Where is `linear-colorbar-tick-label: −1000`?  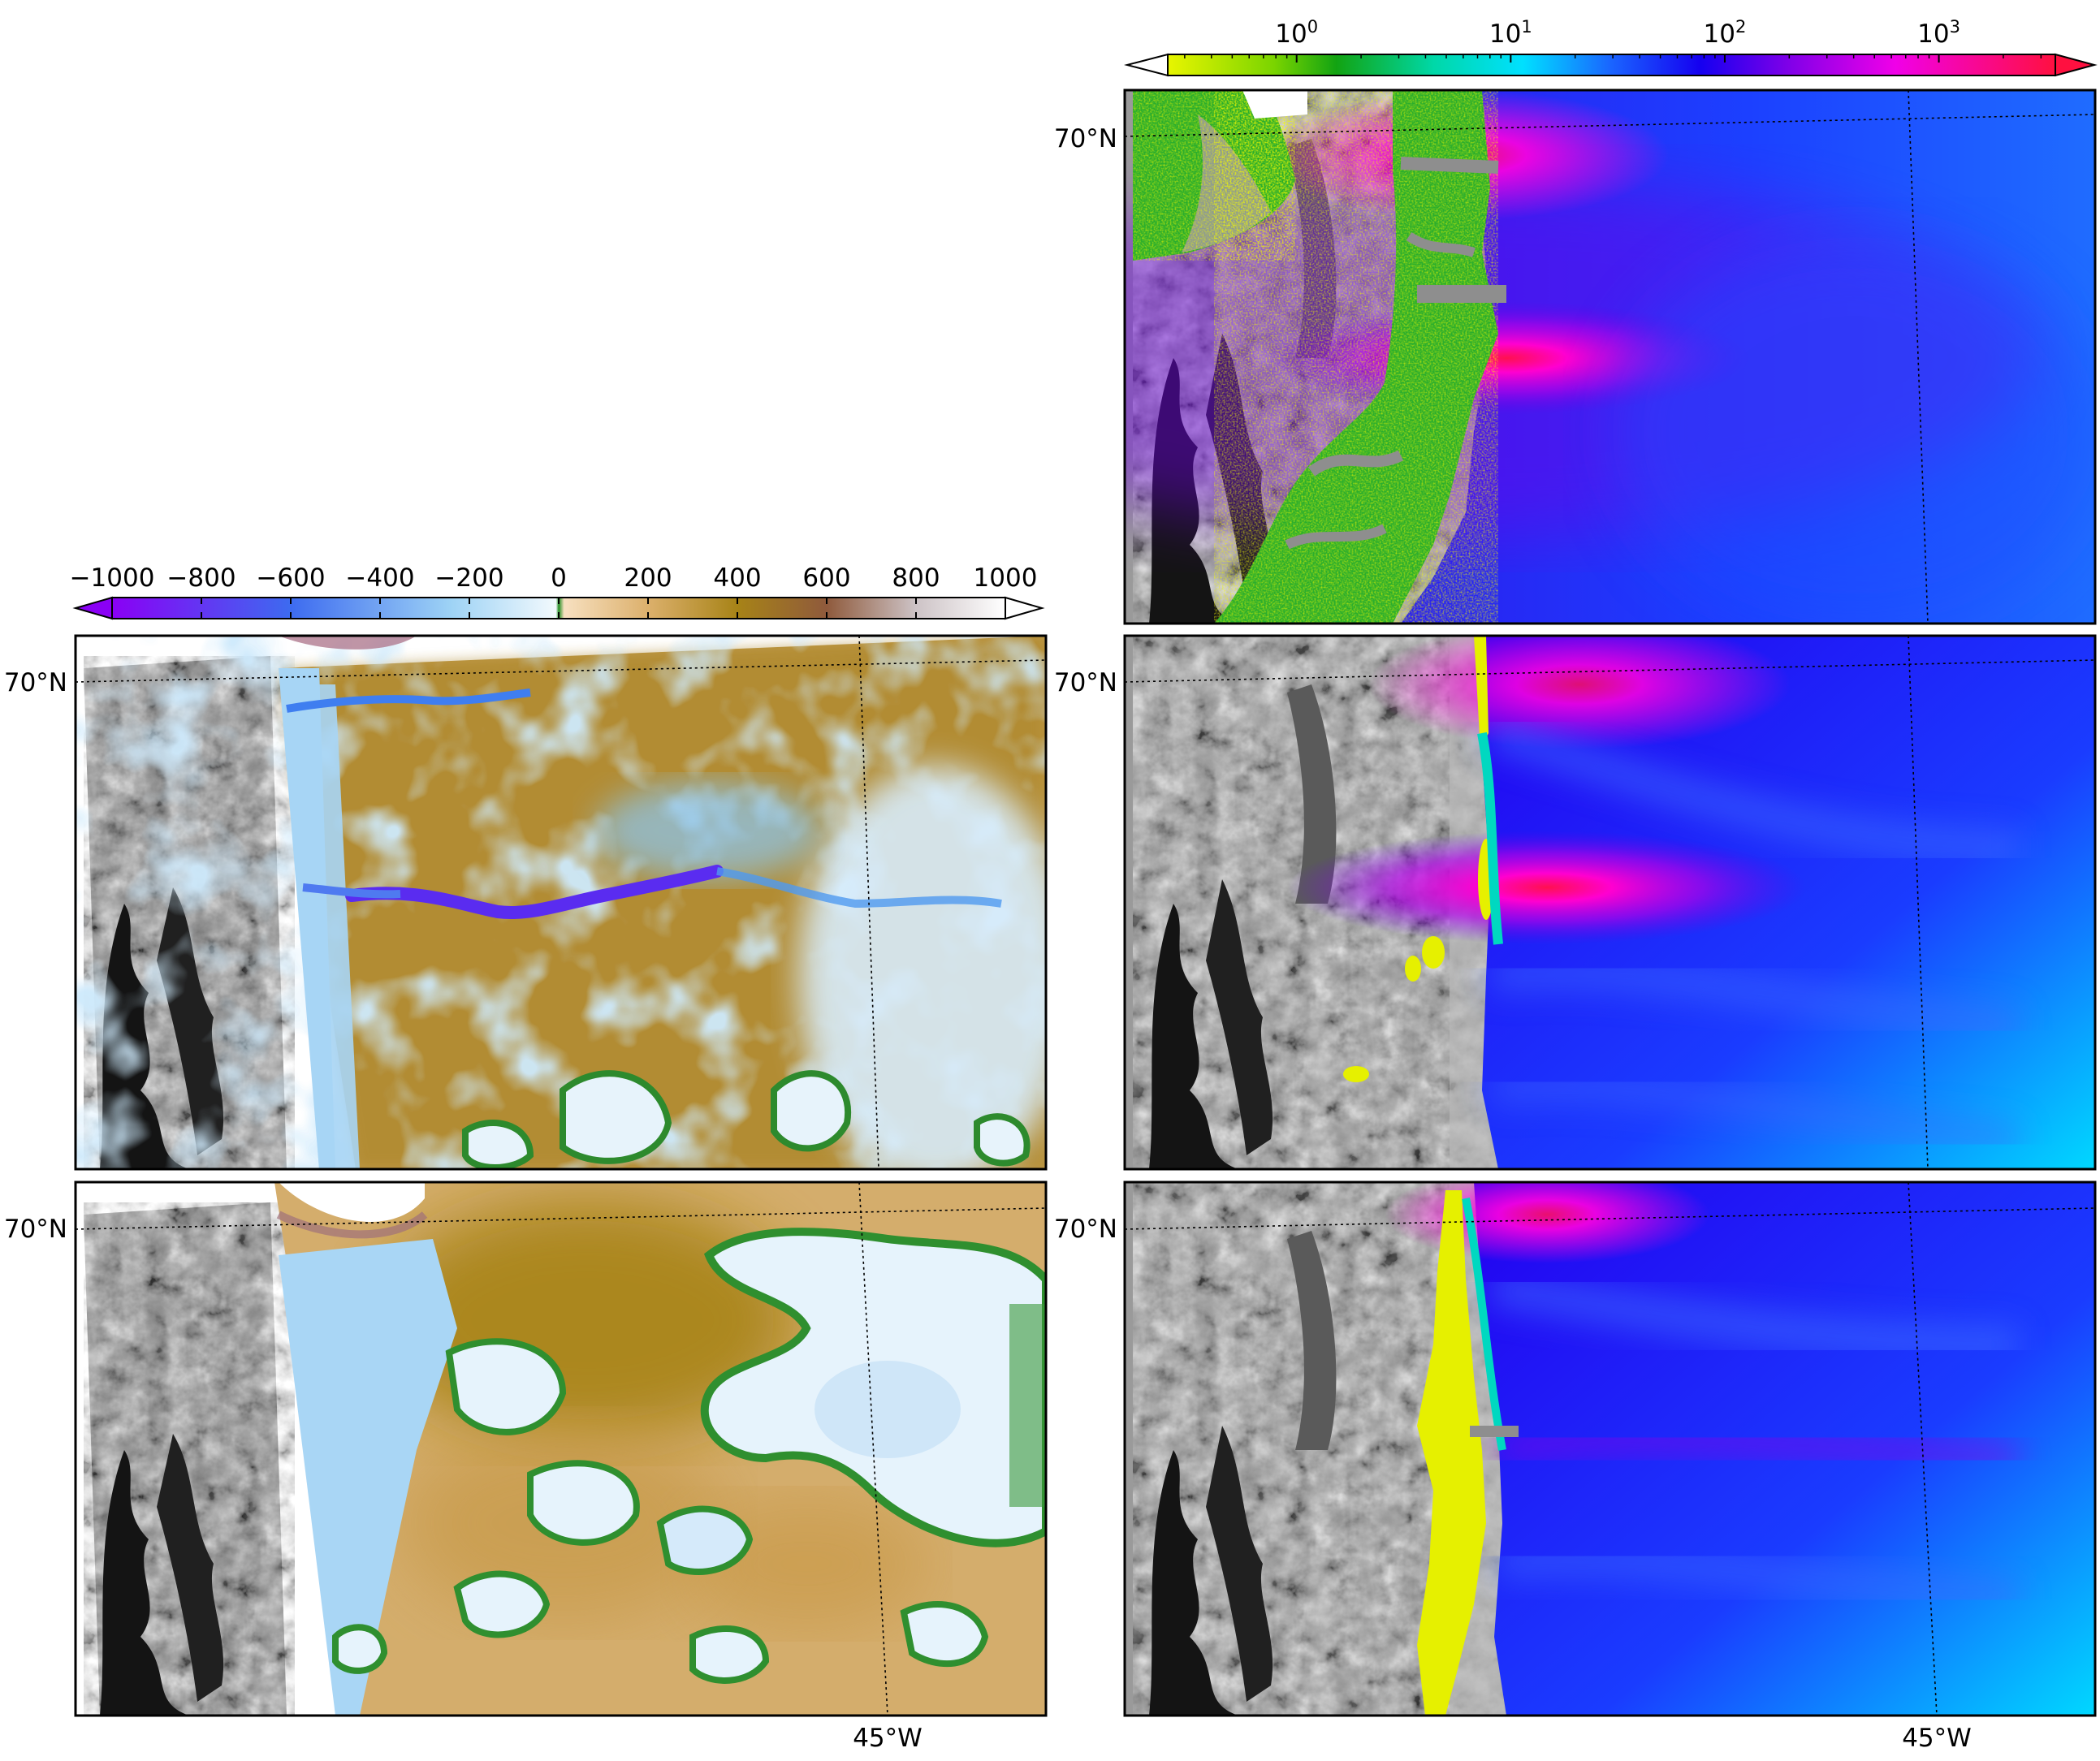
linear-colorbar-tick-label: −1000 is located at coordinates (113, 578).